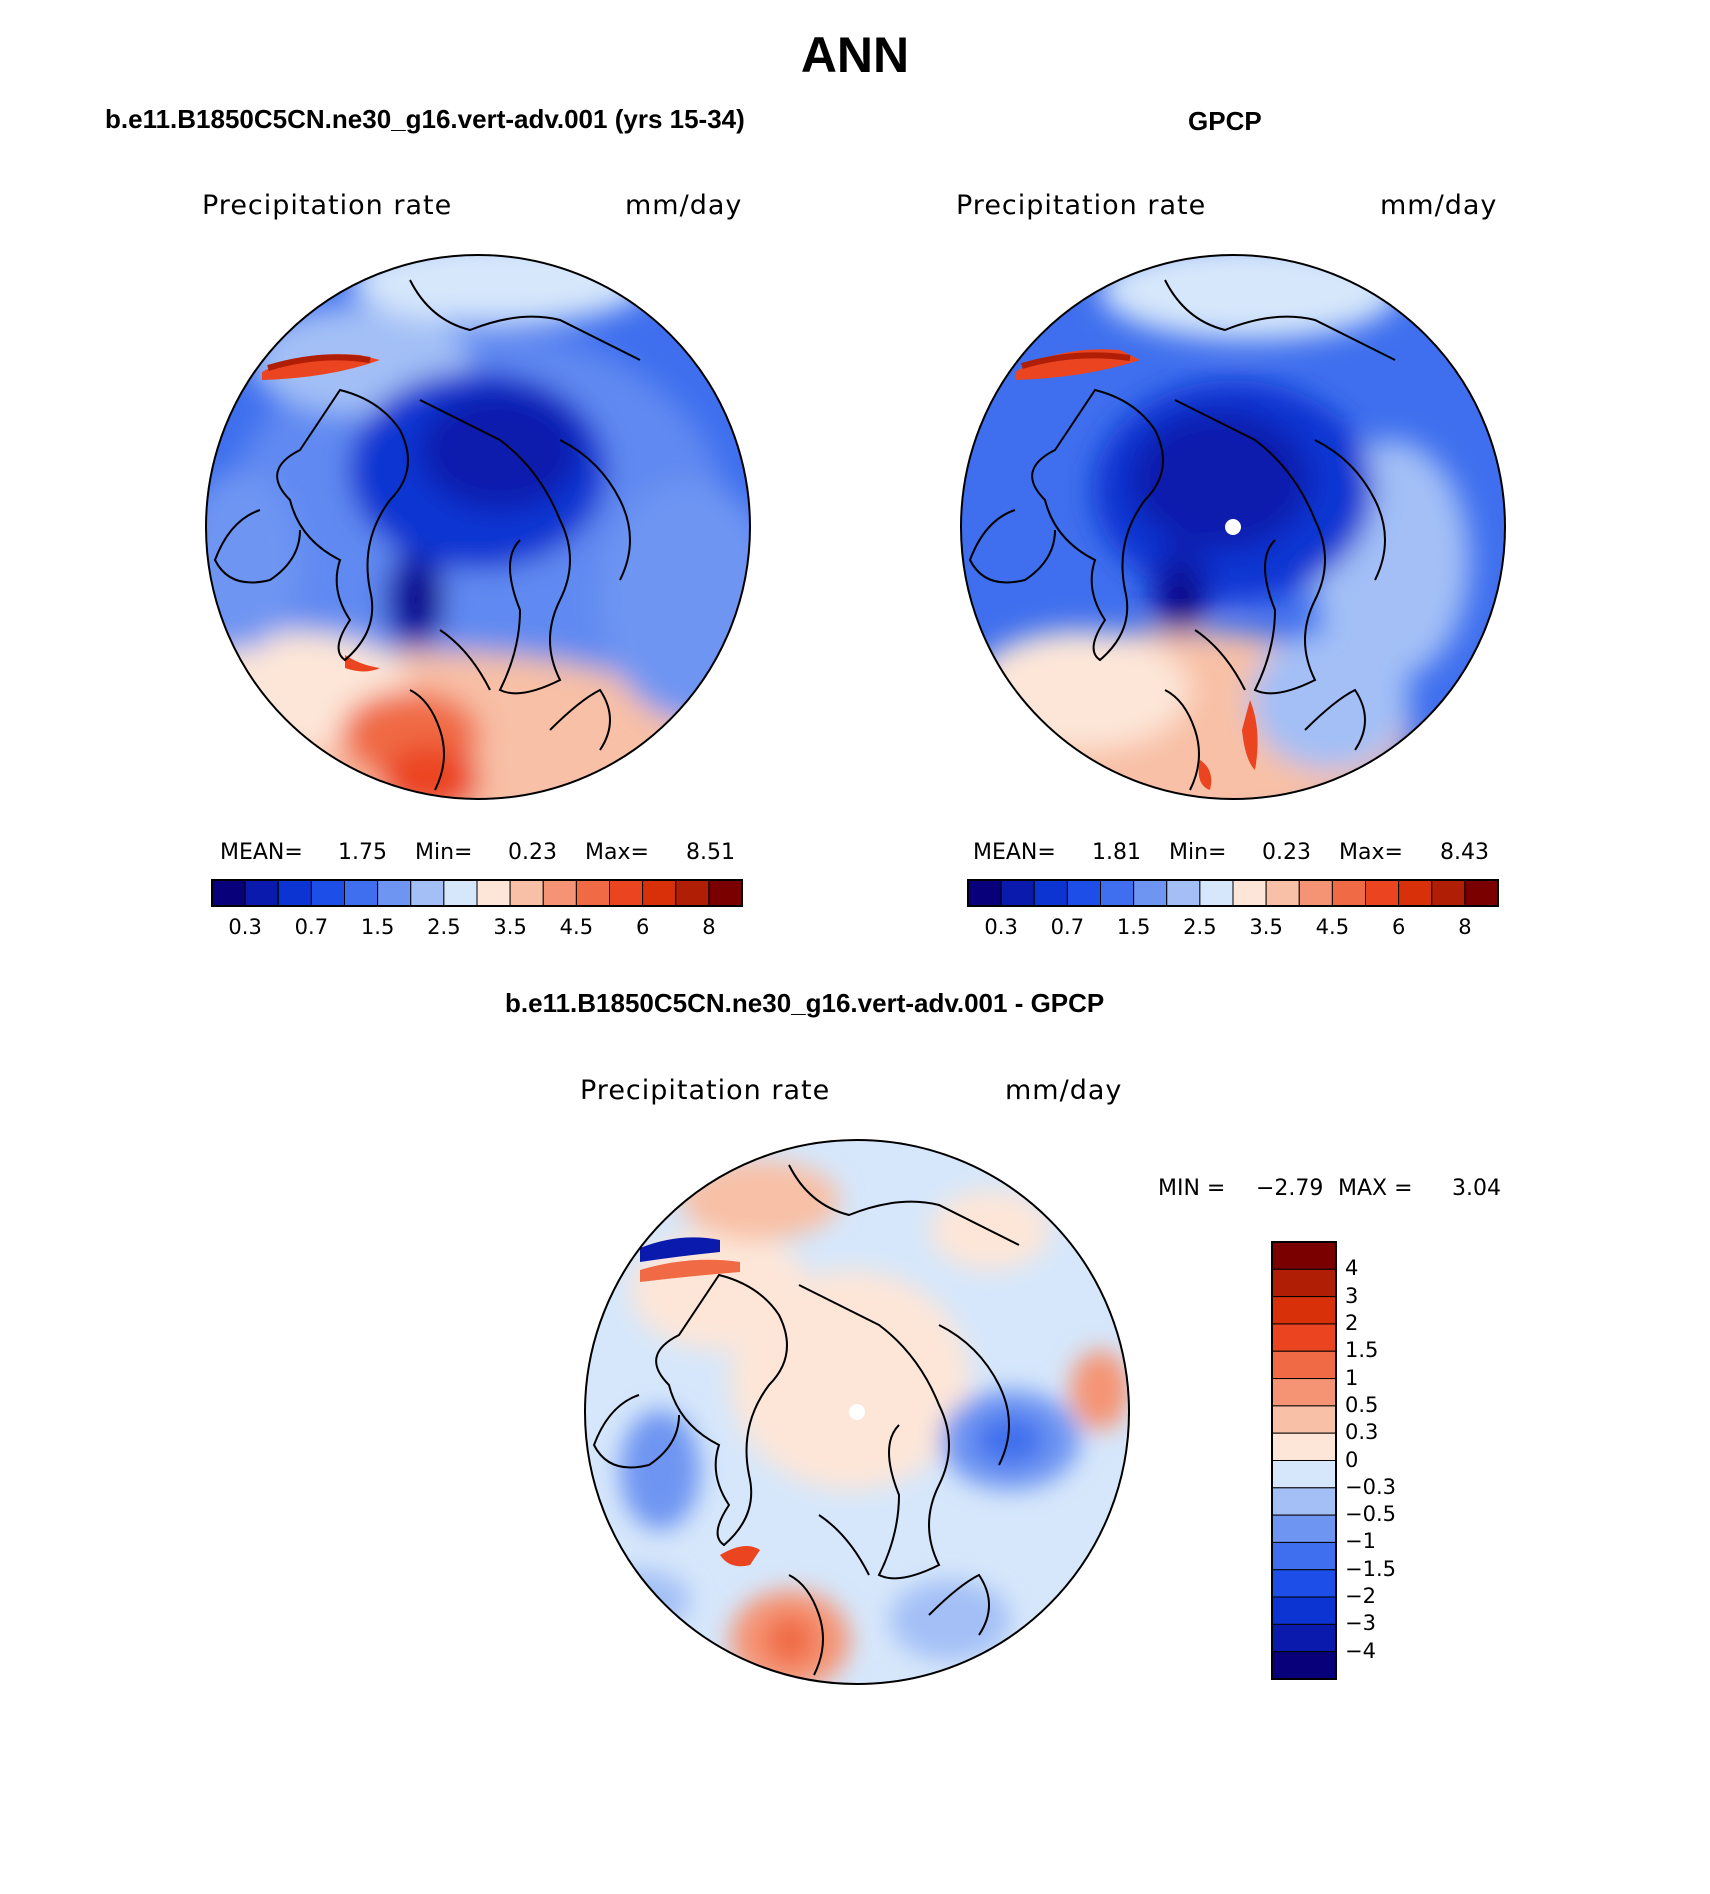 This screenshot has width=1710, height=1894. Describe the element at coordinates (1067, 927) in the screenshot. I see `colorbar-obs-tick-label: 0.7` at that location.